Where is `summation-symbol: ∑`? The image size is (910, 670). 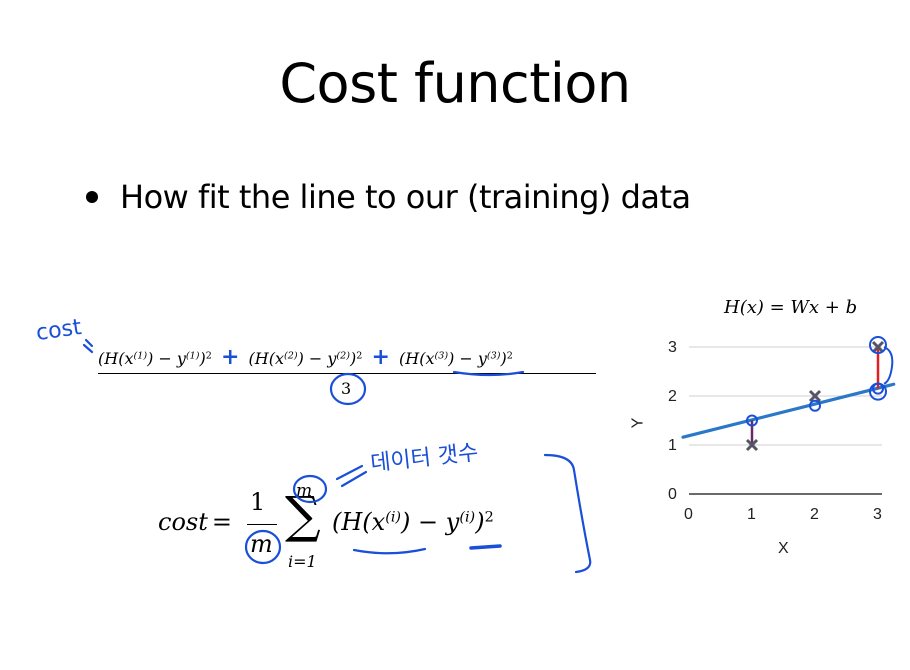
summation-symbol: ∑ is located at coordinates (303, 515).